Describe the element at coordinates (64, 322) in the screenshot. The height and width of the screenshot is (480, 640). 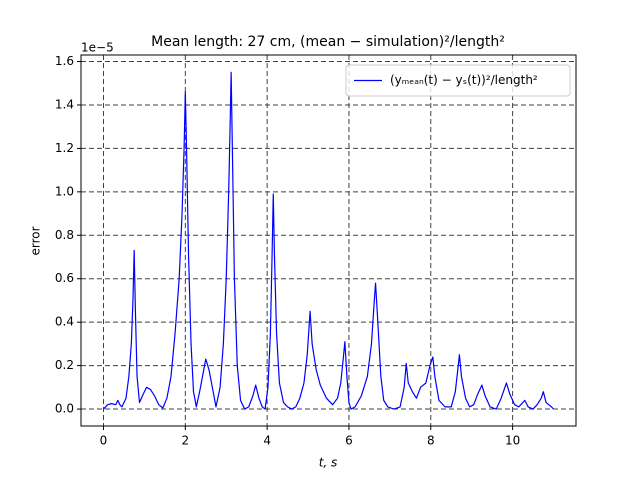
I see `y-tick-label: 0.4` at that location.